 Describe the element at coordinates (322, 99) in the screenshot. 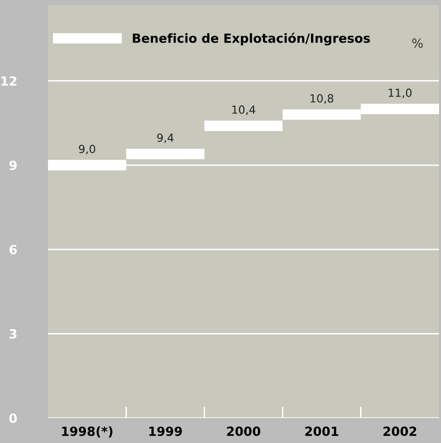

I see `data-label: 10,8` at that location.